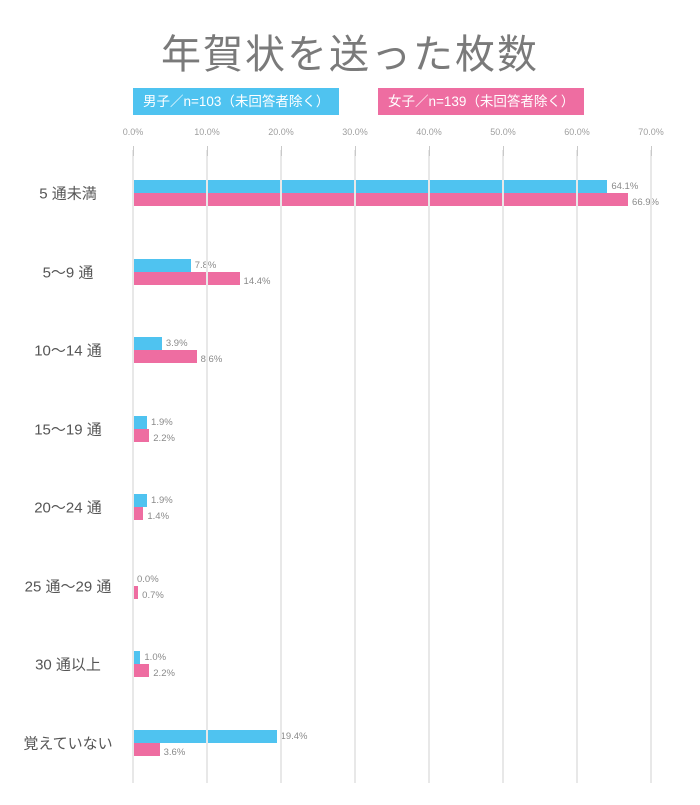  I want to click on category-label: 20〜24 通, so click(68, 508).